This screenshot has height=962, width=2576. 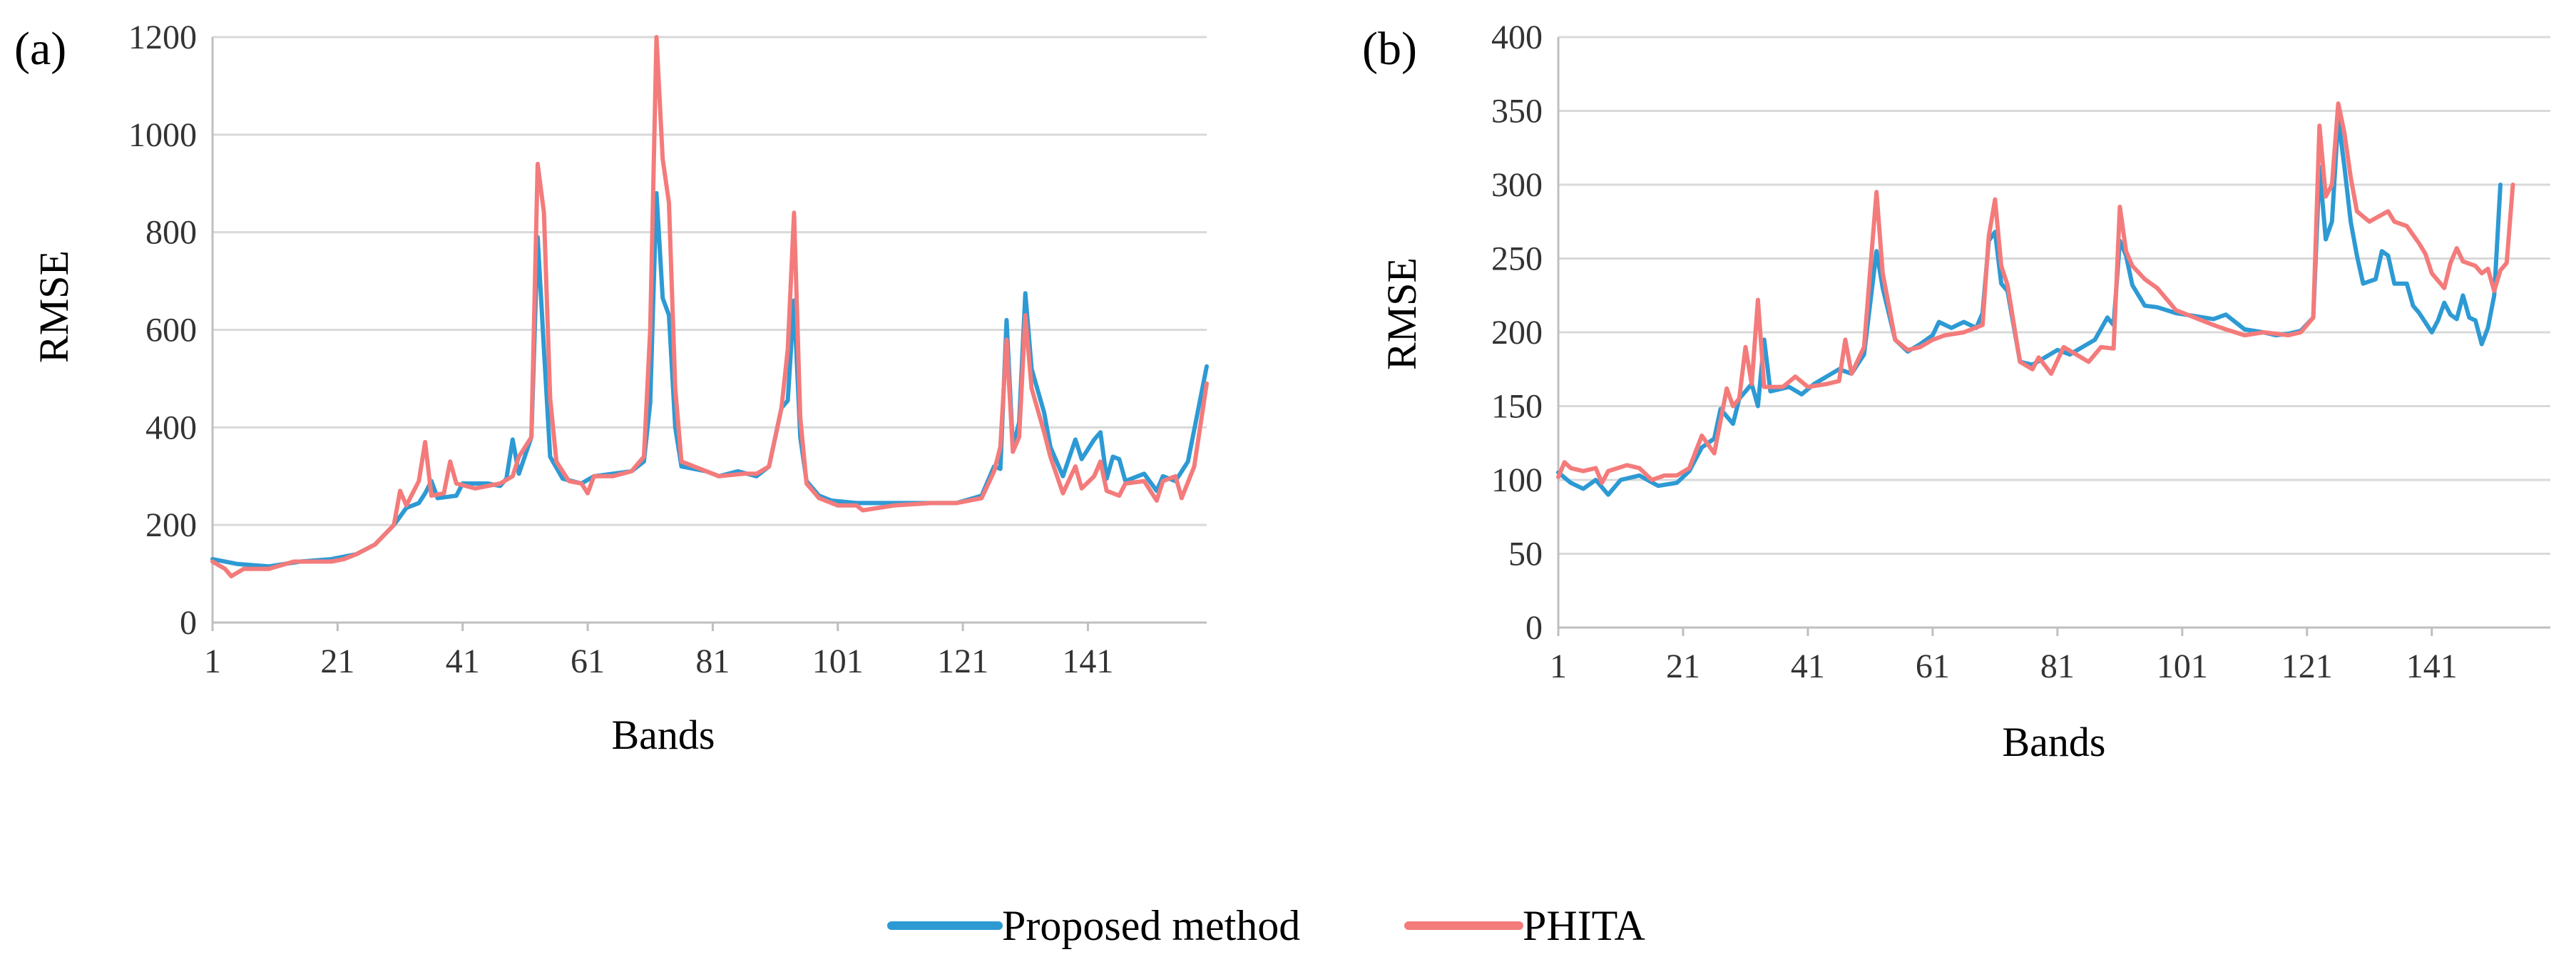 What do you see at coordinates (588, 661) in the screenshot?
I see `x-tick-label-a: 61` at bounding box center [588, 661].